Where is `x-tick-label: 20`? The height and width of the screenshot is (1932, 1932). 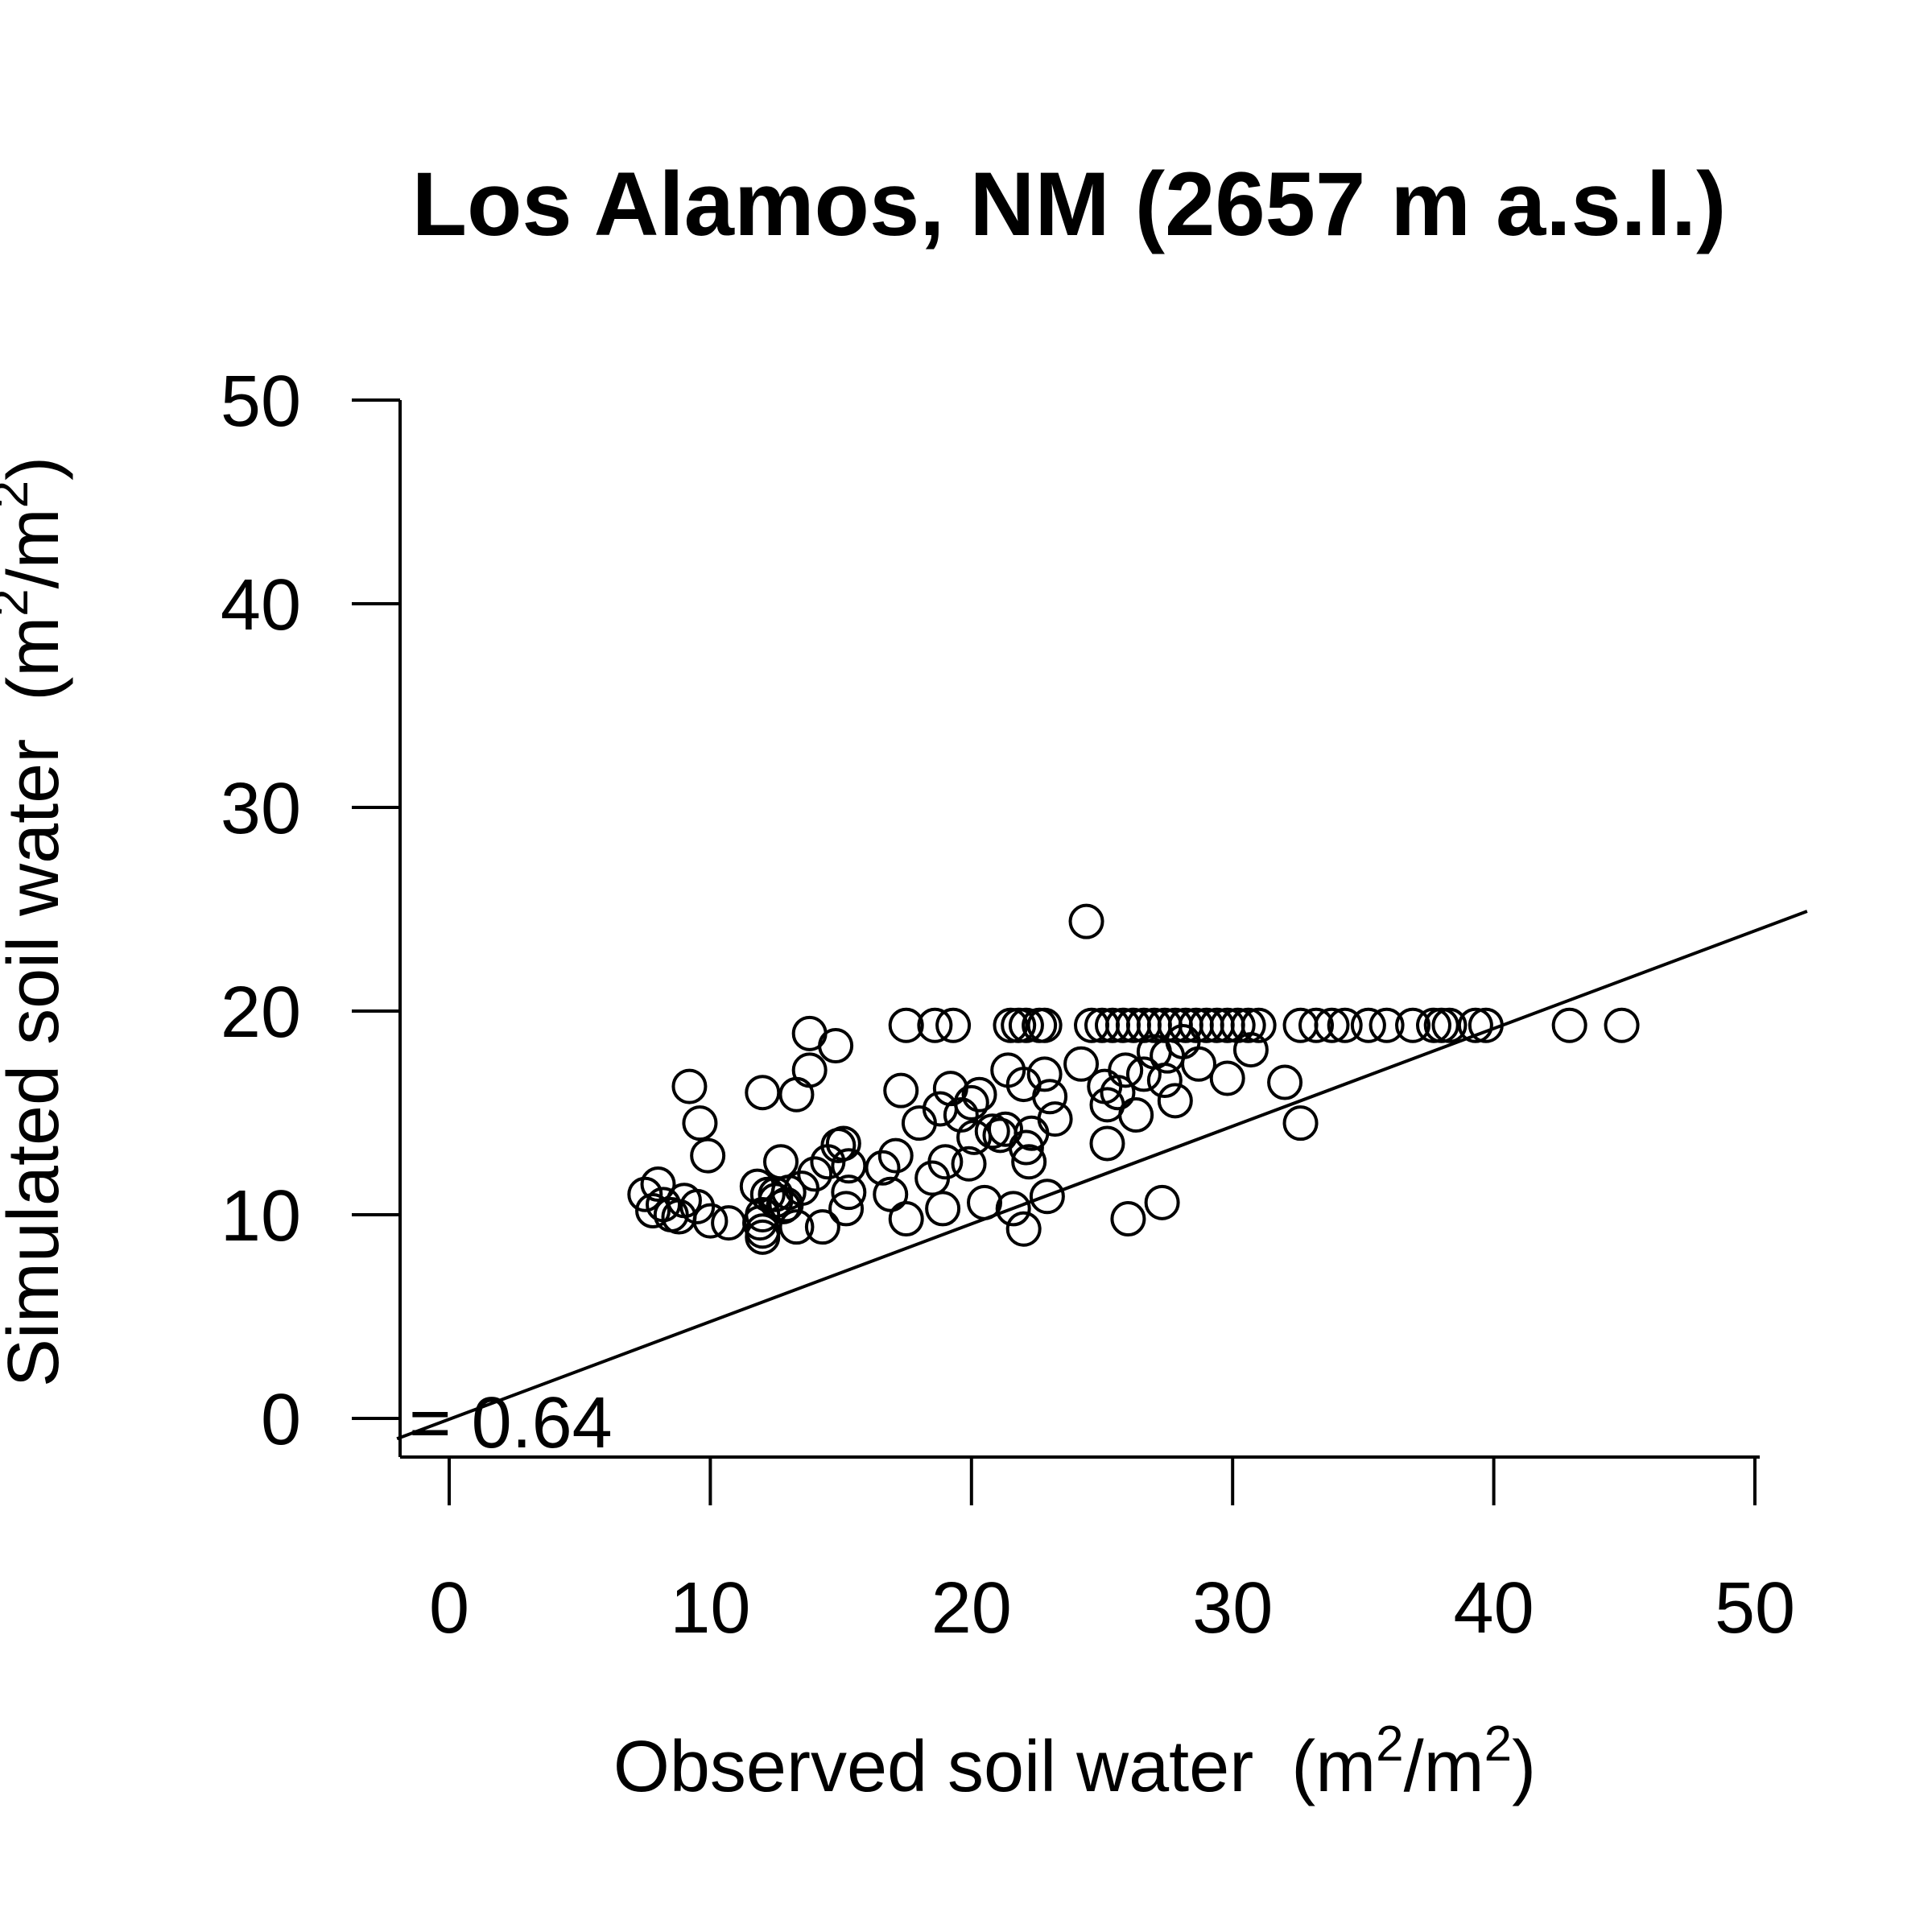 x-tick-label: 20 is located at coordinates (971, 1608).